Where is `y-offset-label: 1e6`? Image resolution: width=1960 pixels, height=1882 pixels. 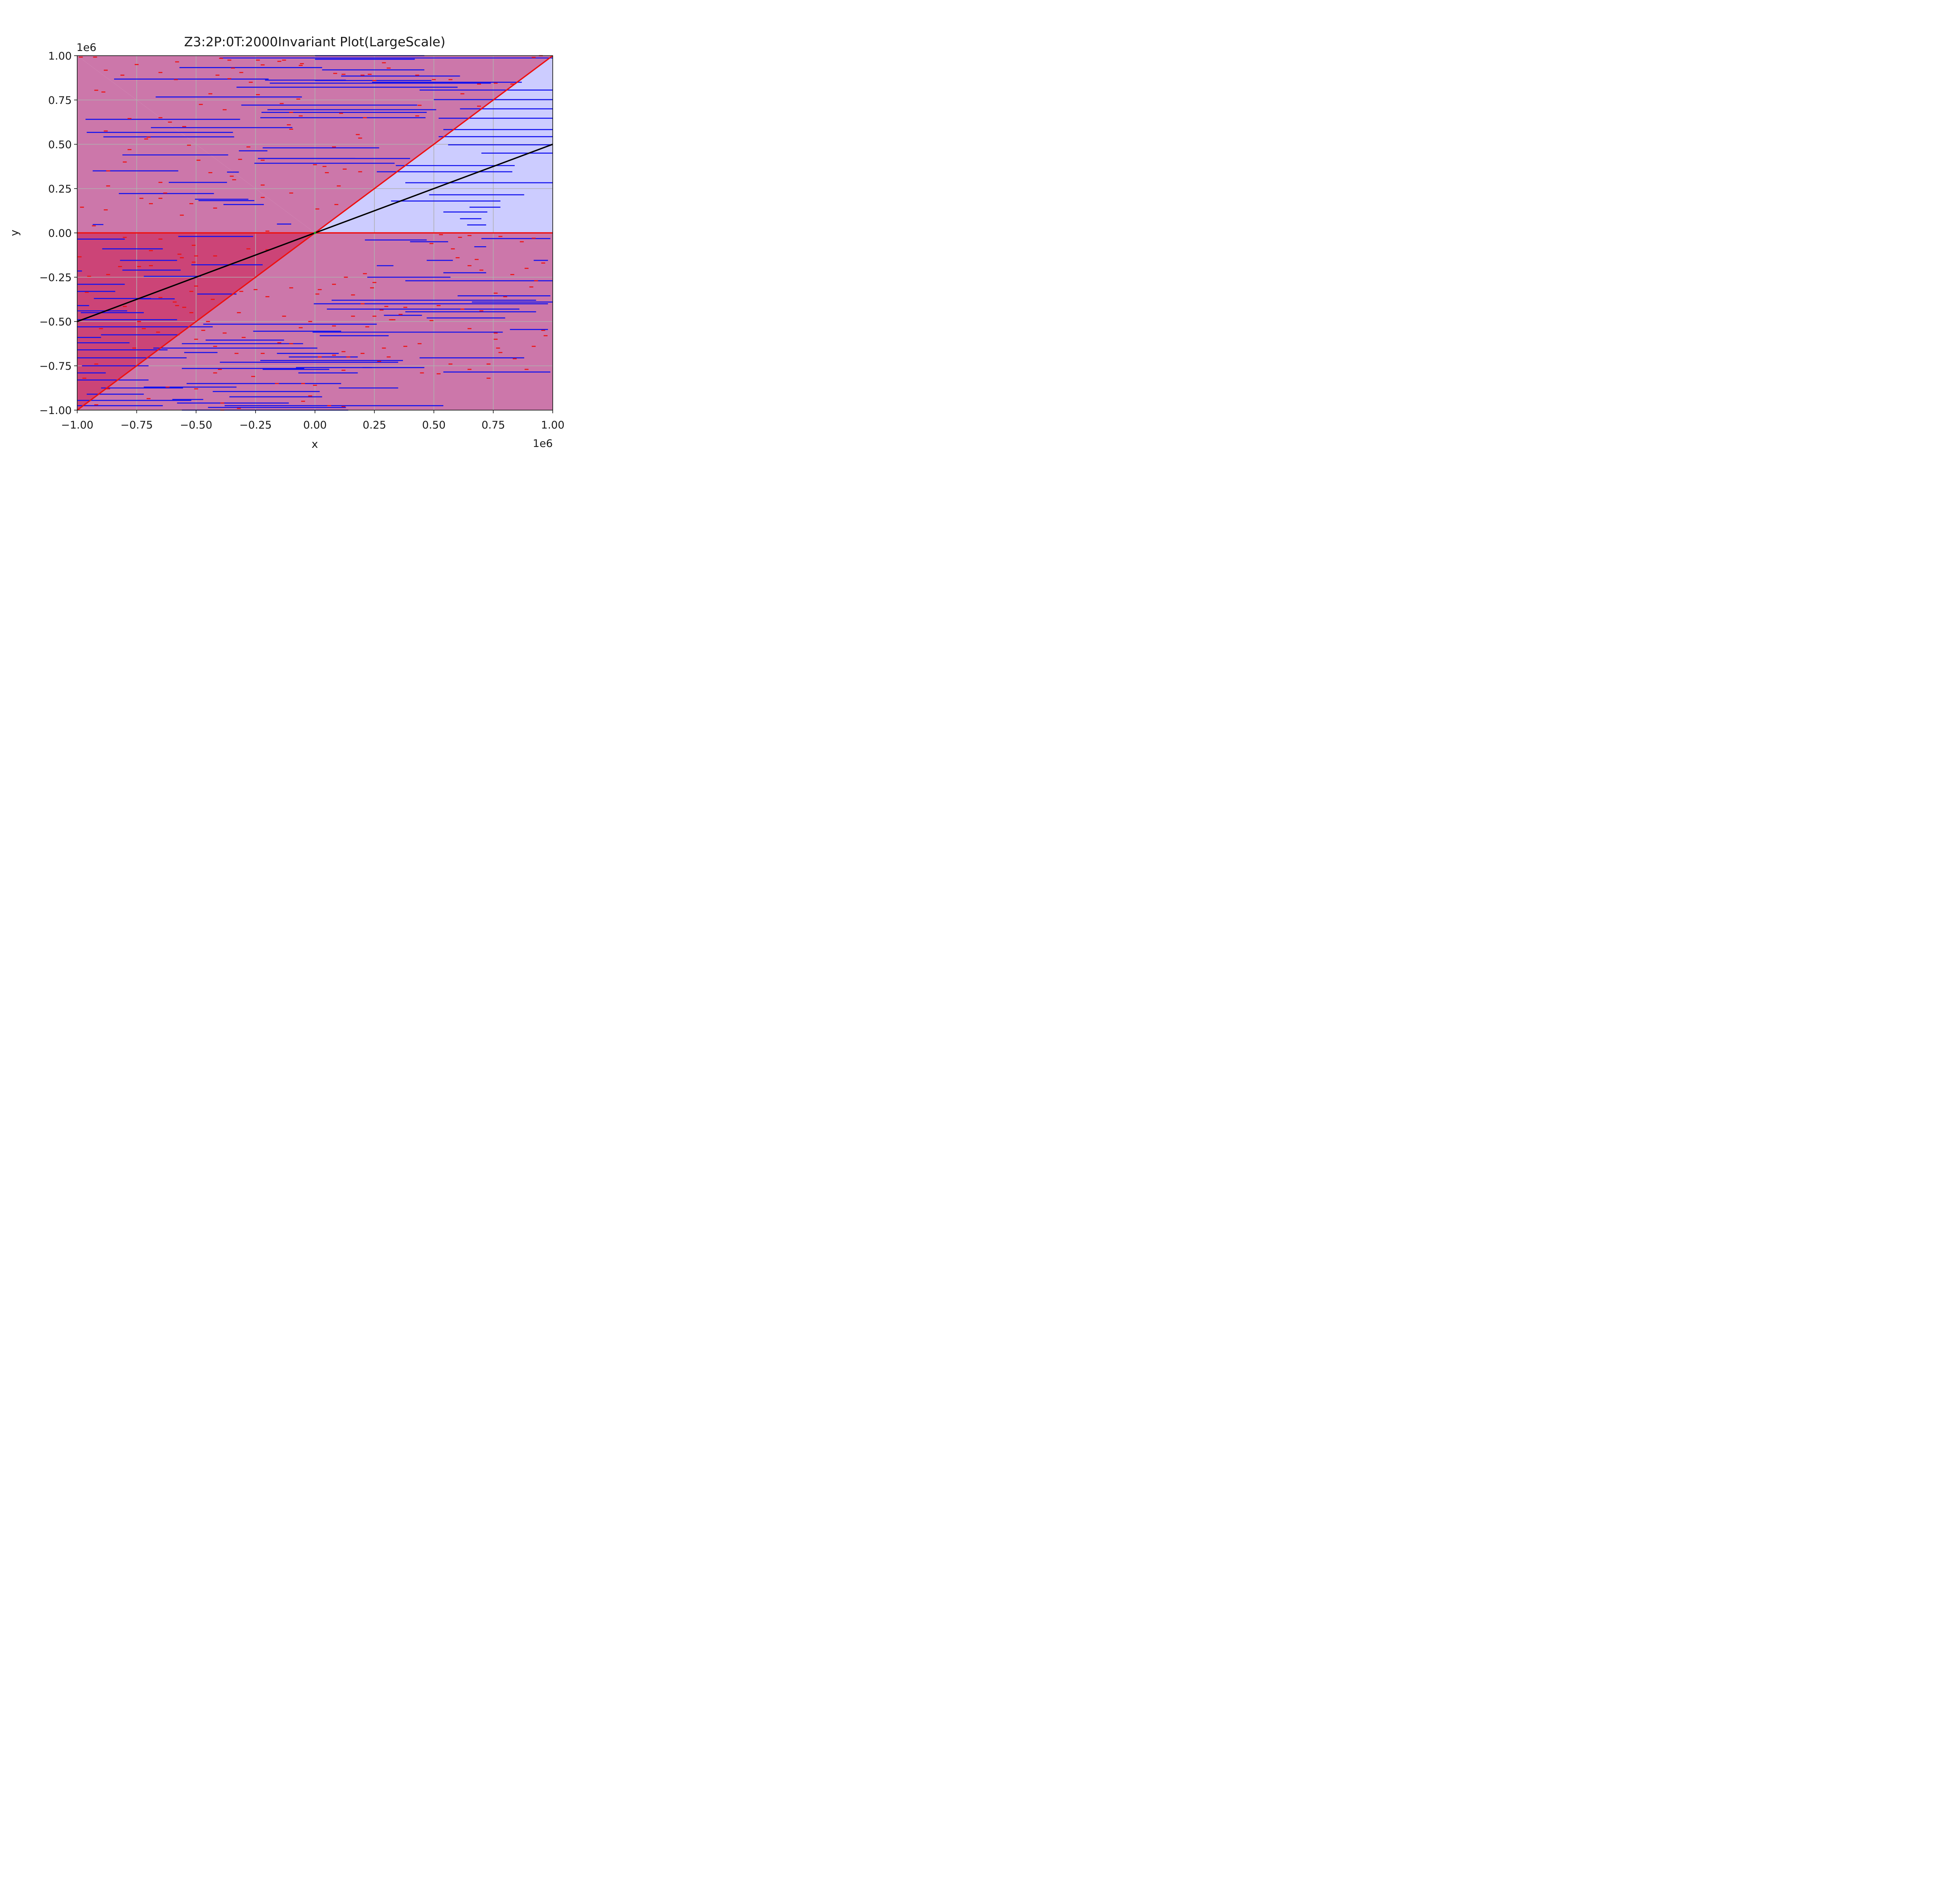
y-offset-label: 1e6 is located at coordinates (86, 48).